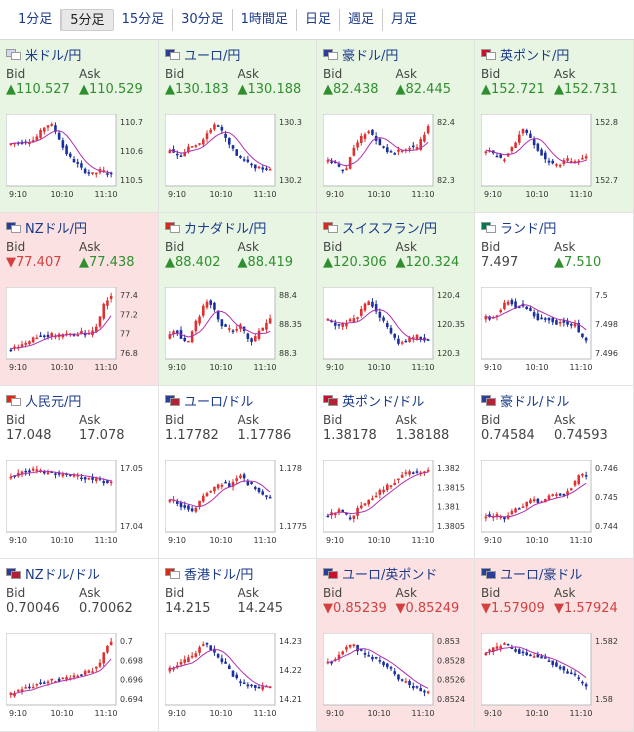 The width and height of the screenshot is (634, 732). What do you see at coordinates (87, 19) in the screenshot?
I see `tab-1: 5分足` at bounding box center [87, 19].